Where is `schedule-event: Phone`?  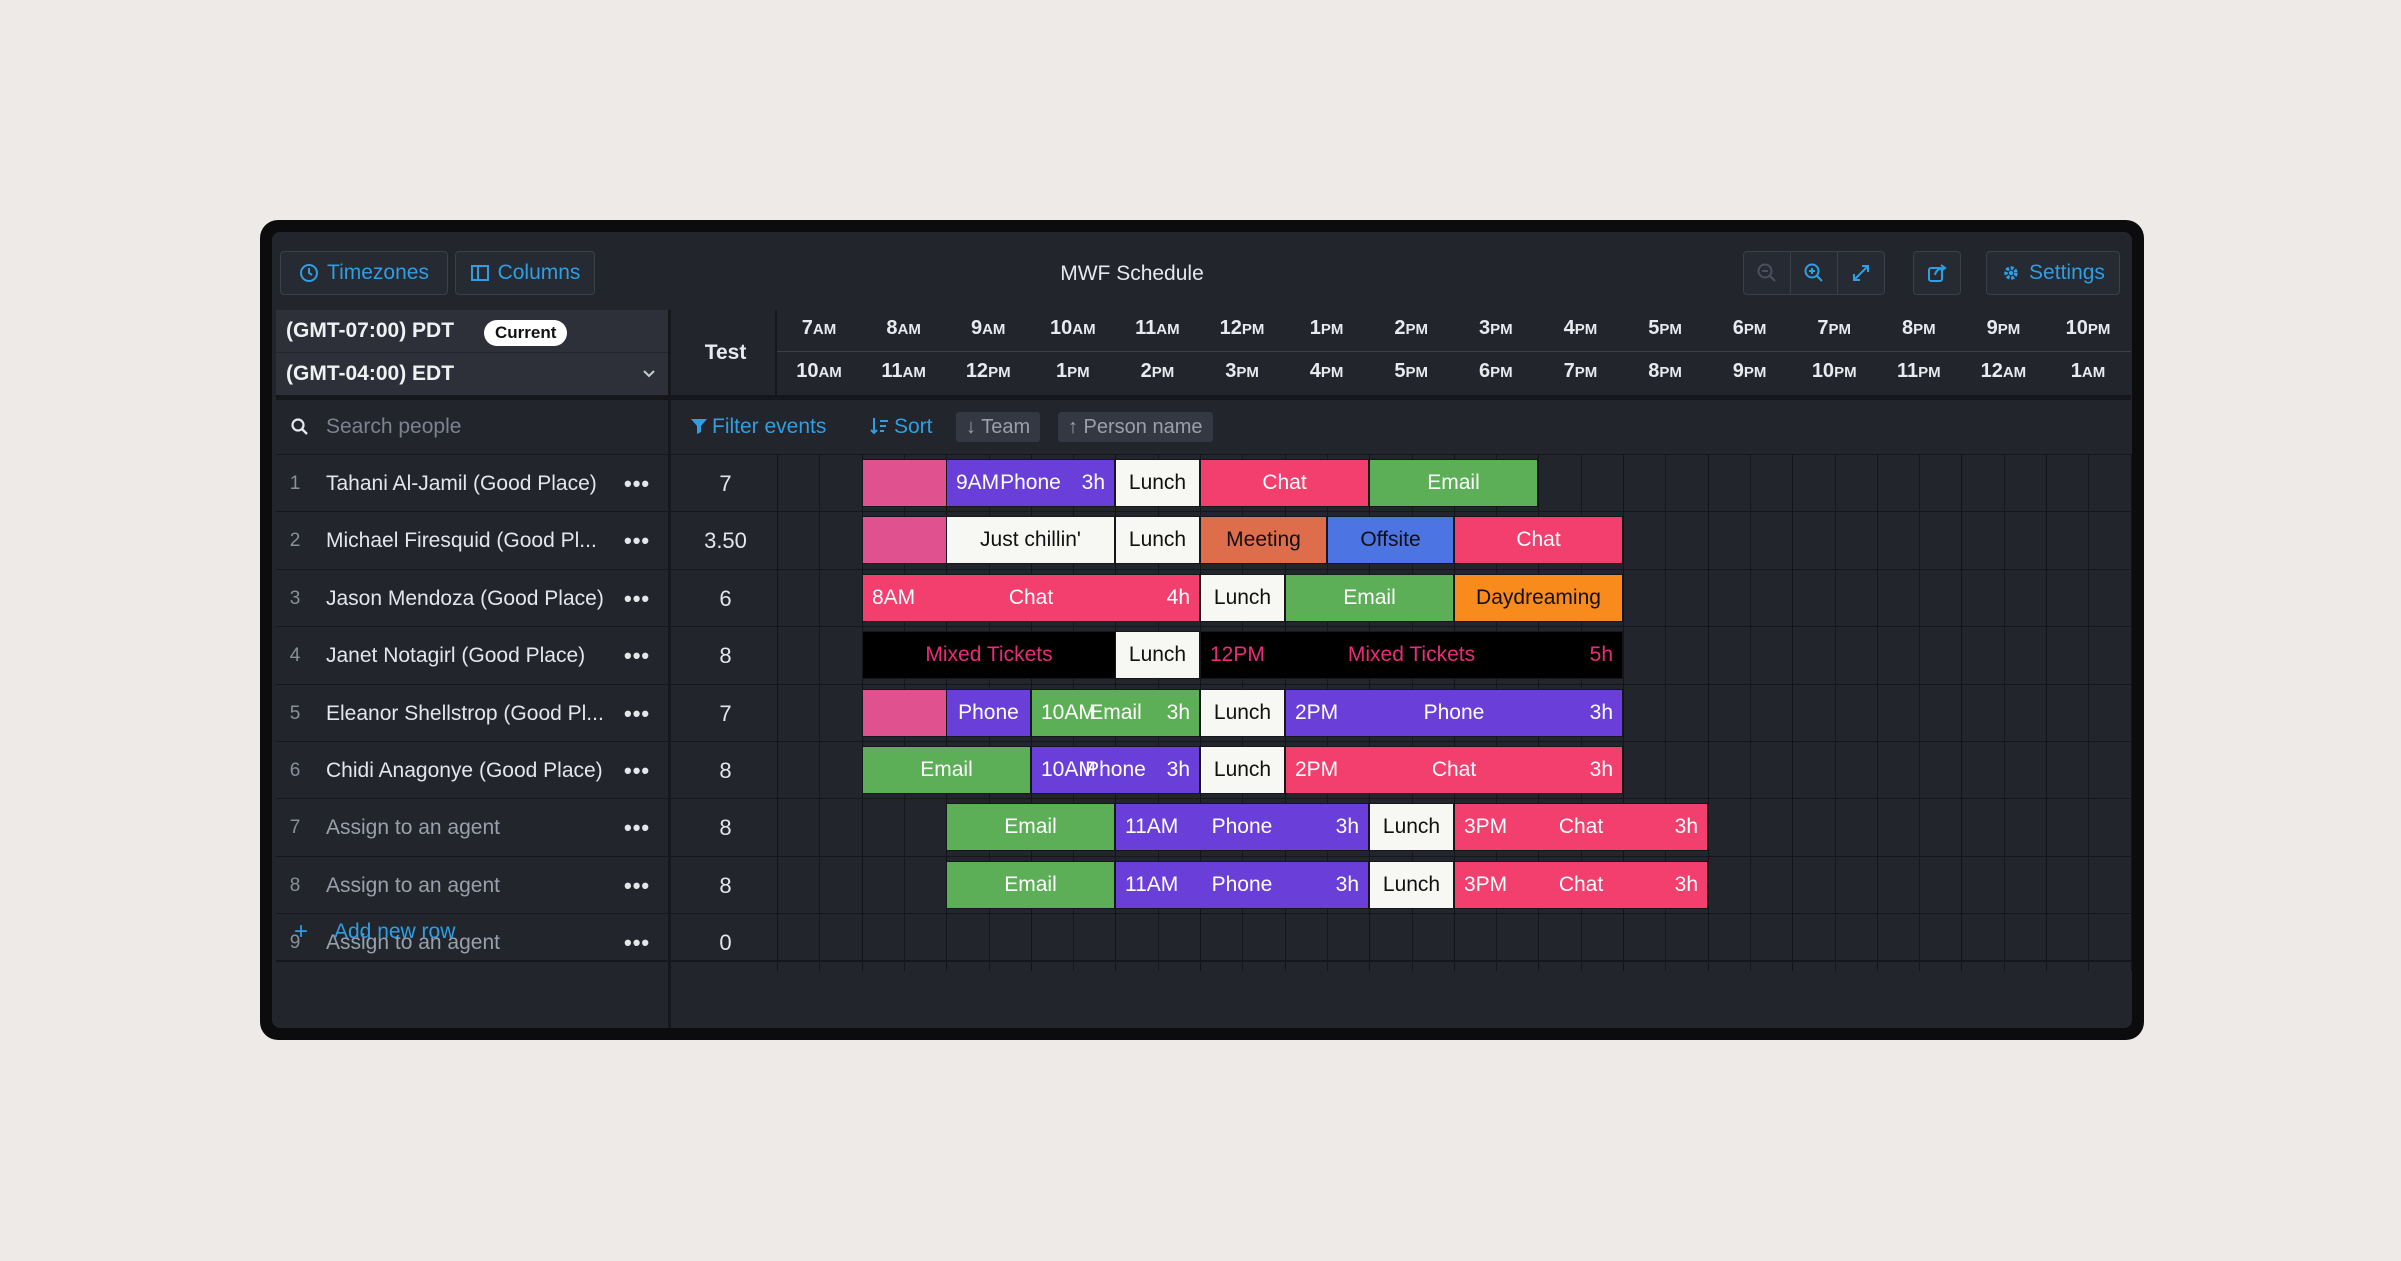 schedule-event: Phone is located at coordinates (988, 713).